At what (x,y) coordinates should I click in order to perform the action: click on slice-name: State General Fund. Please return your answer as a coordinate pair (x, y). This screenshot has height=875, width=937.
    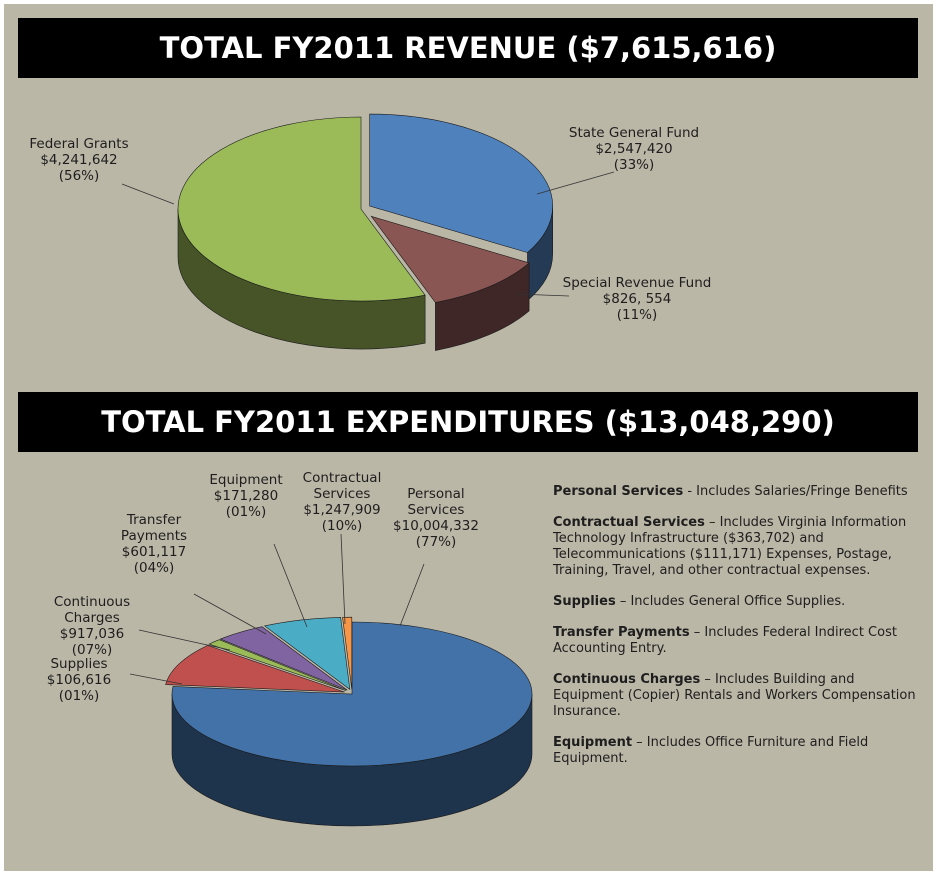
    Looking at the image, I should click on (634, 133).